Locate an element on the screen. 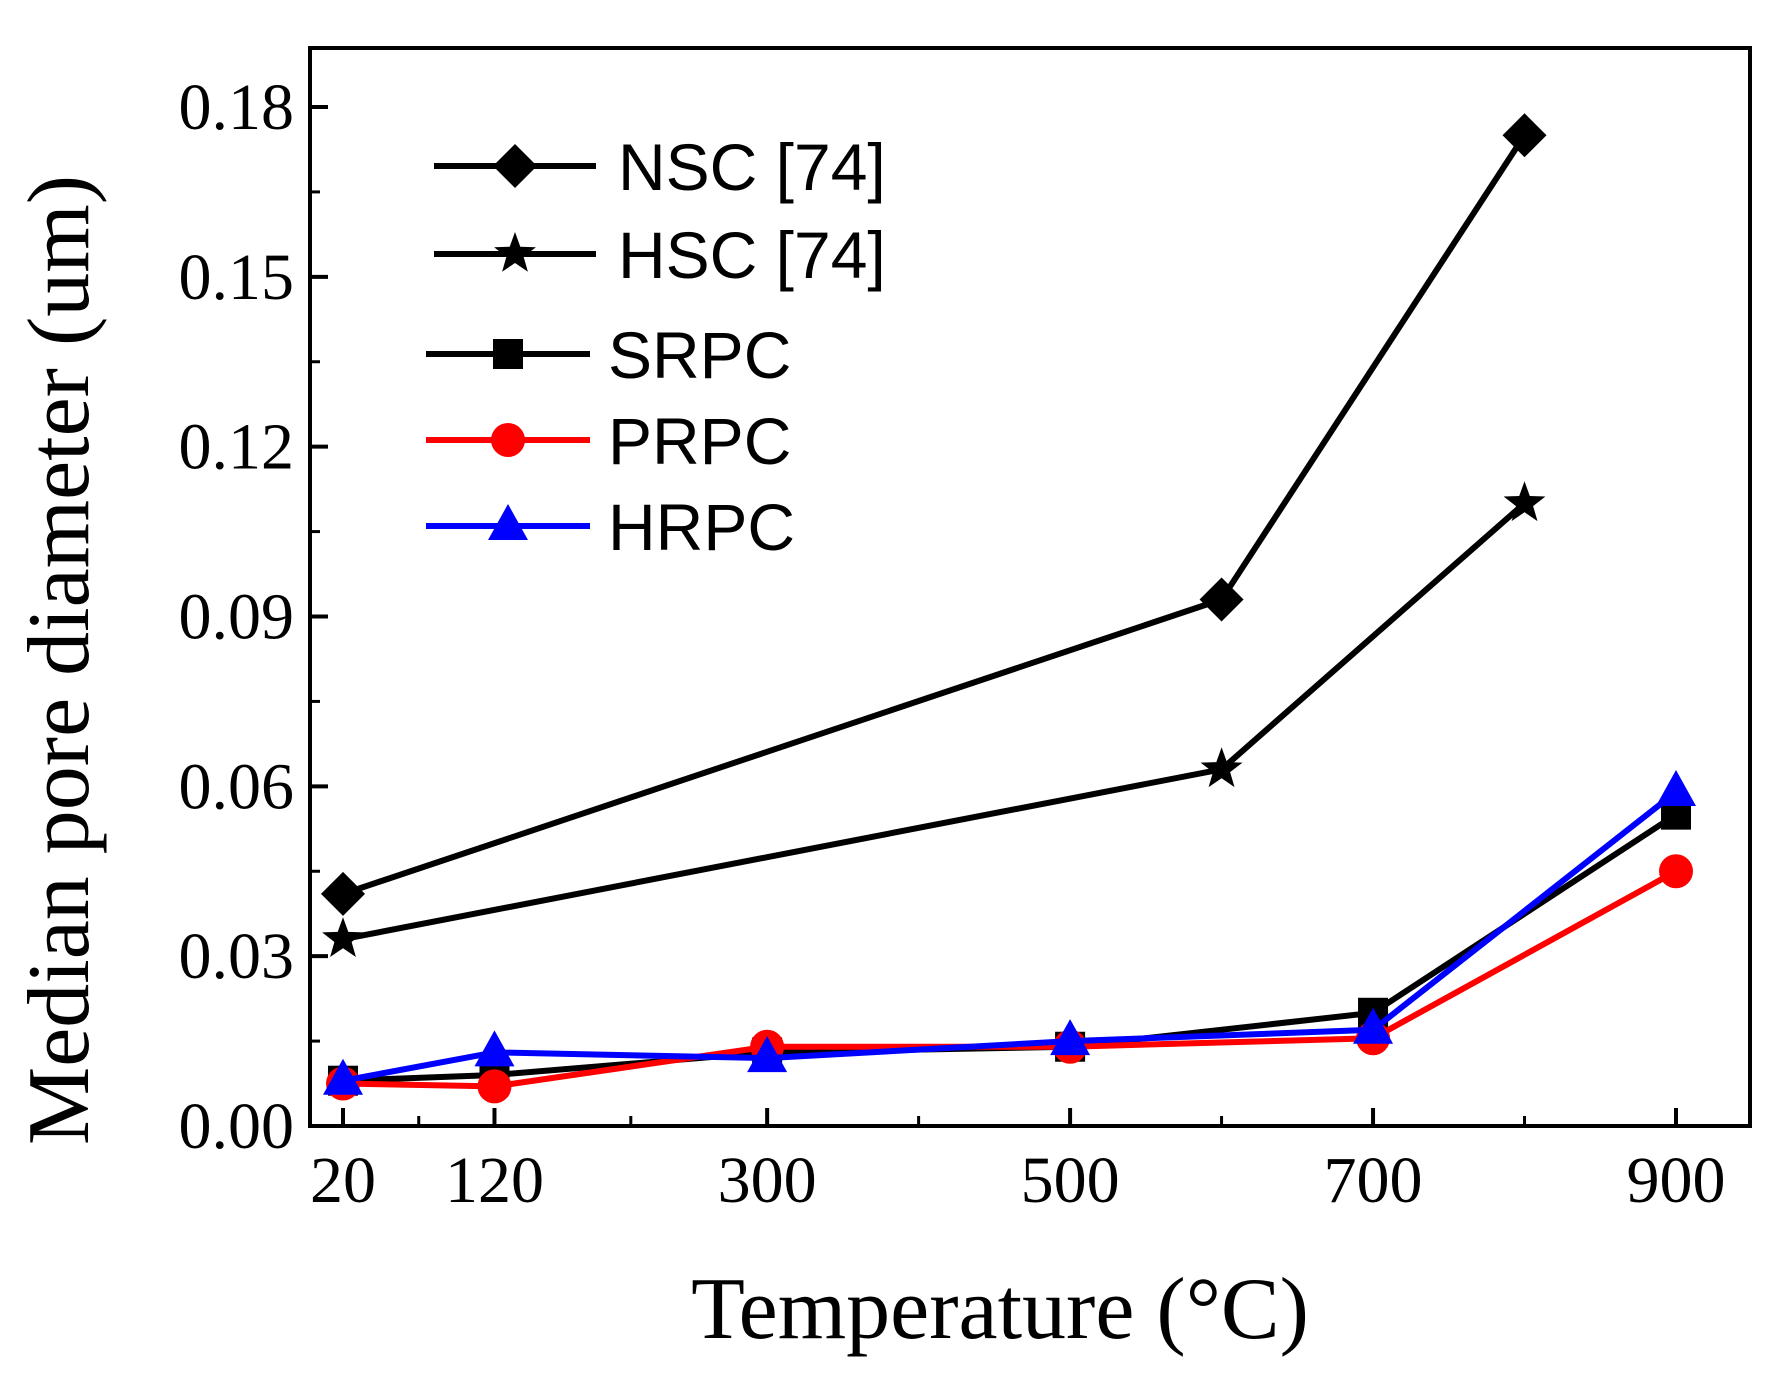 The image size is (1777, 1374). y-tick-label: 0.15 is located at coordinates (237, 277).